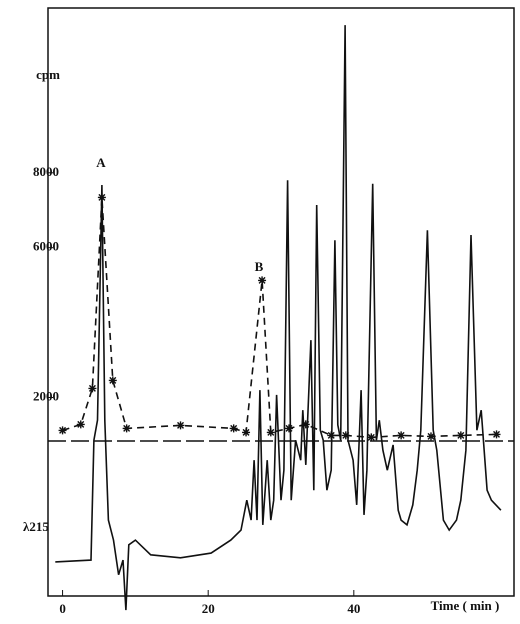 The width and height of the screenshot is (520, 624). What do you see at coordinates (36, 526) in the screenshot?
I see `y2-axis-label: λ215` at bounding box center [36, 526].